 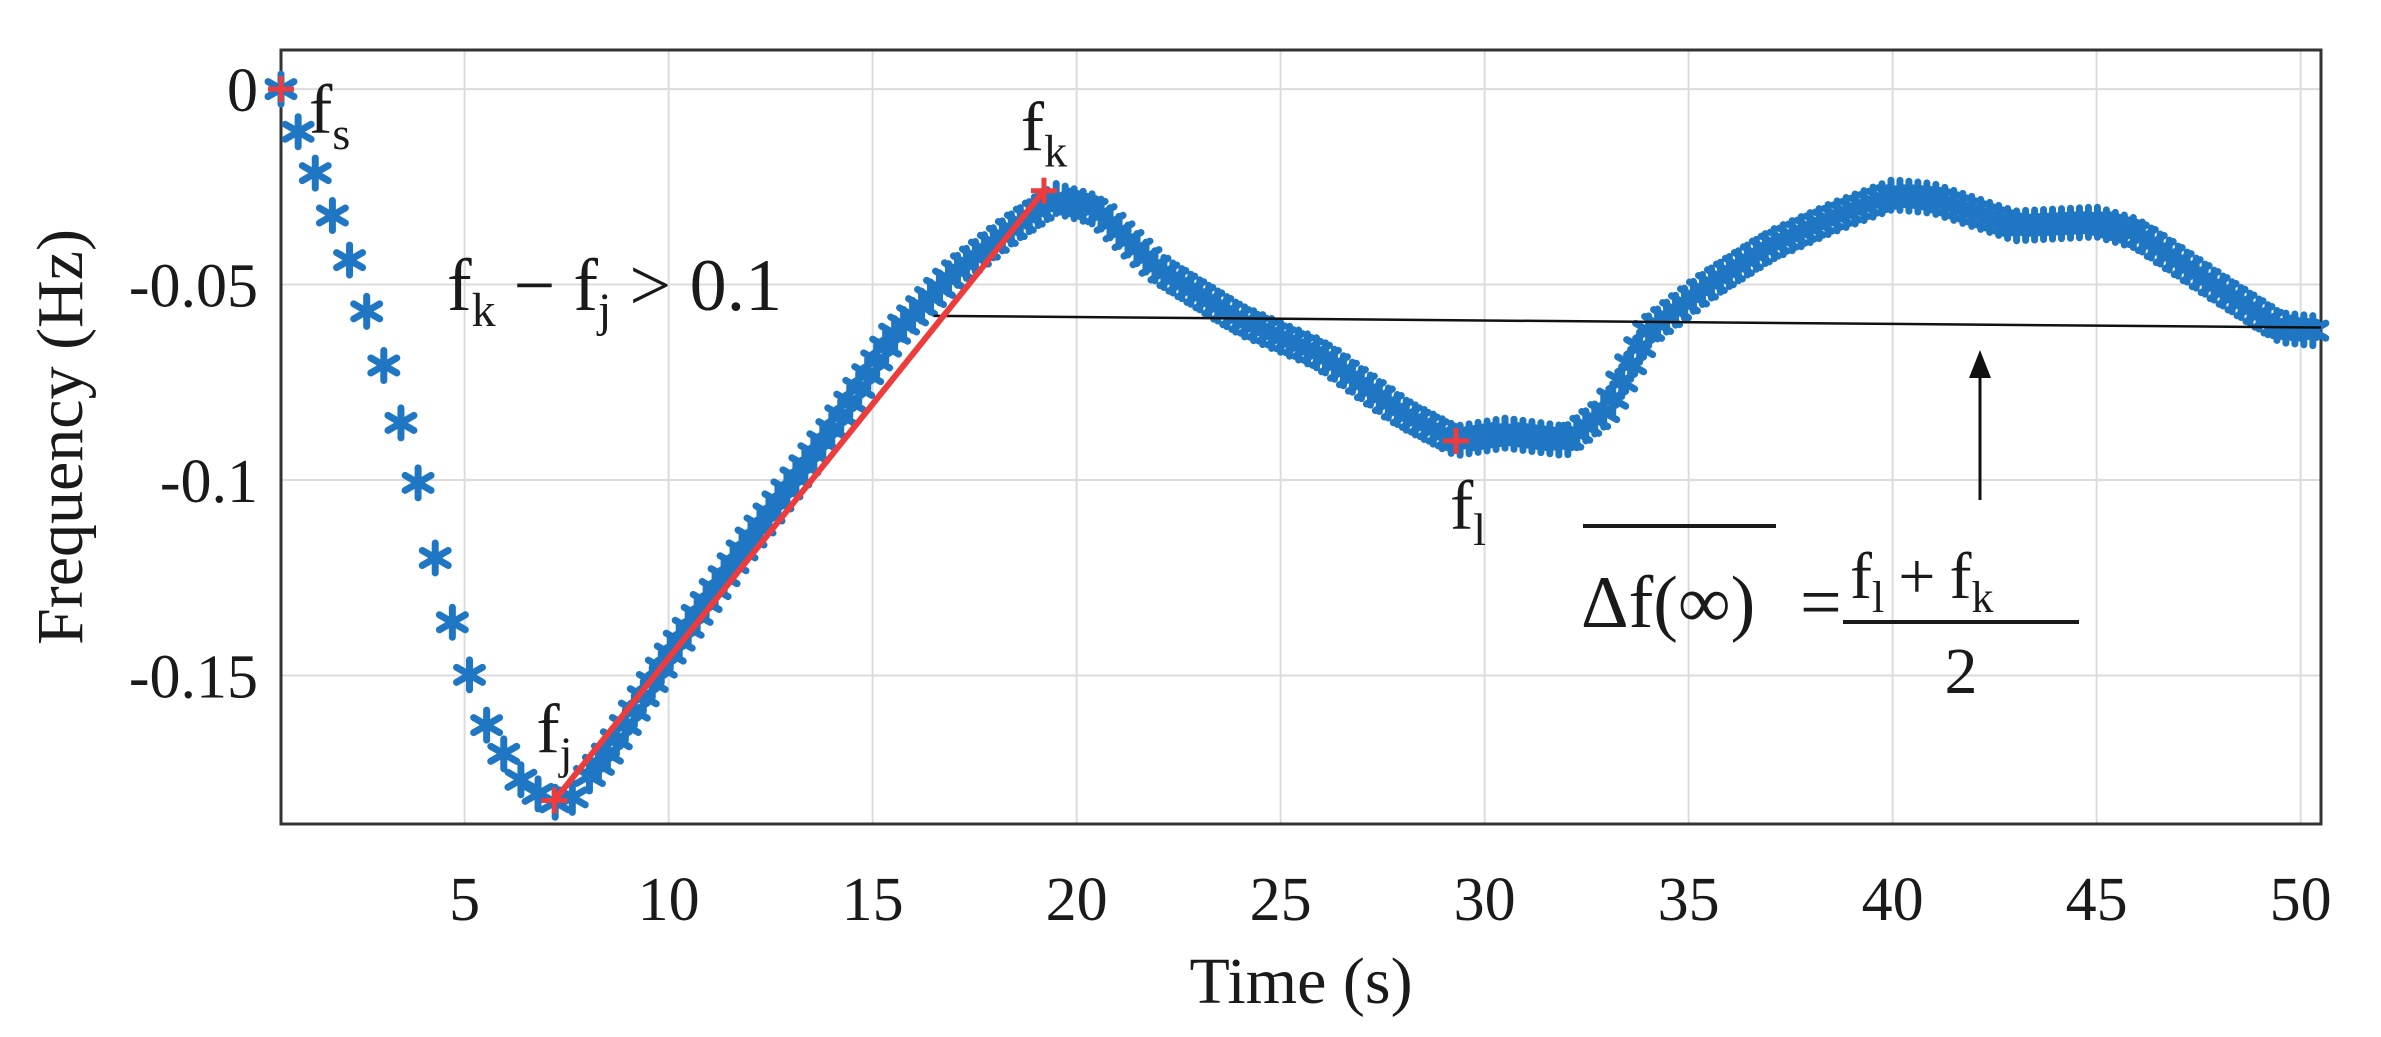 I want to click on x-tick-label: 30, so click(x=1485, y=900).